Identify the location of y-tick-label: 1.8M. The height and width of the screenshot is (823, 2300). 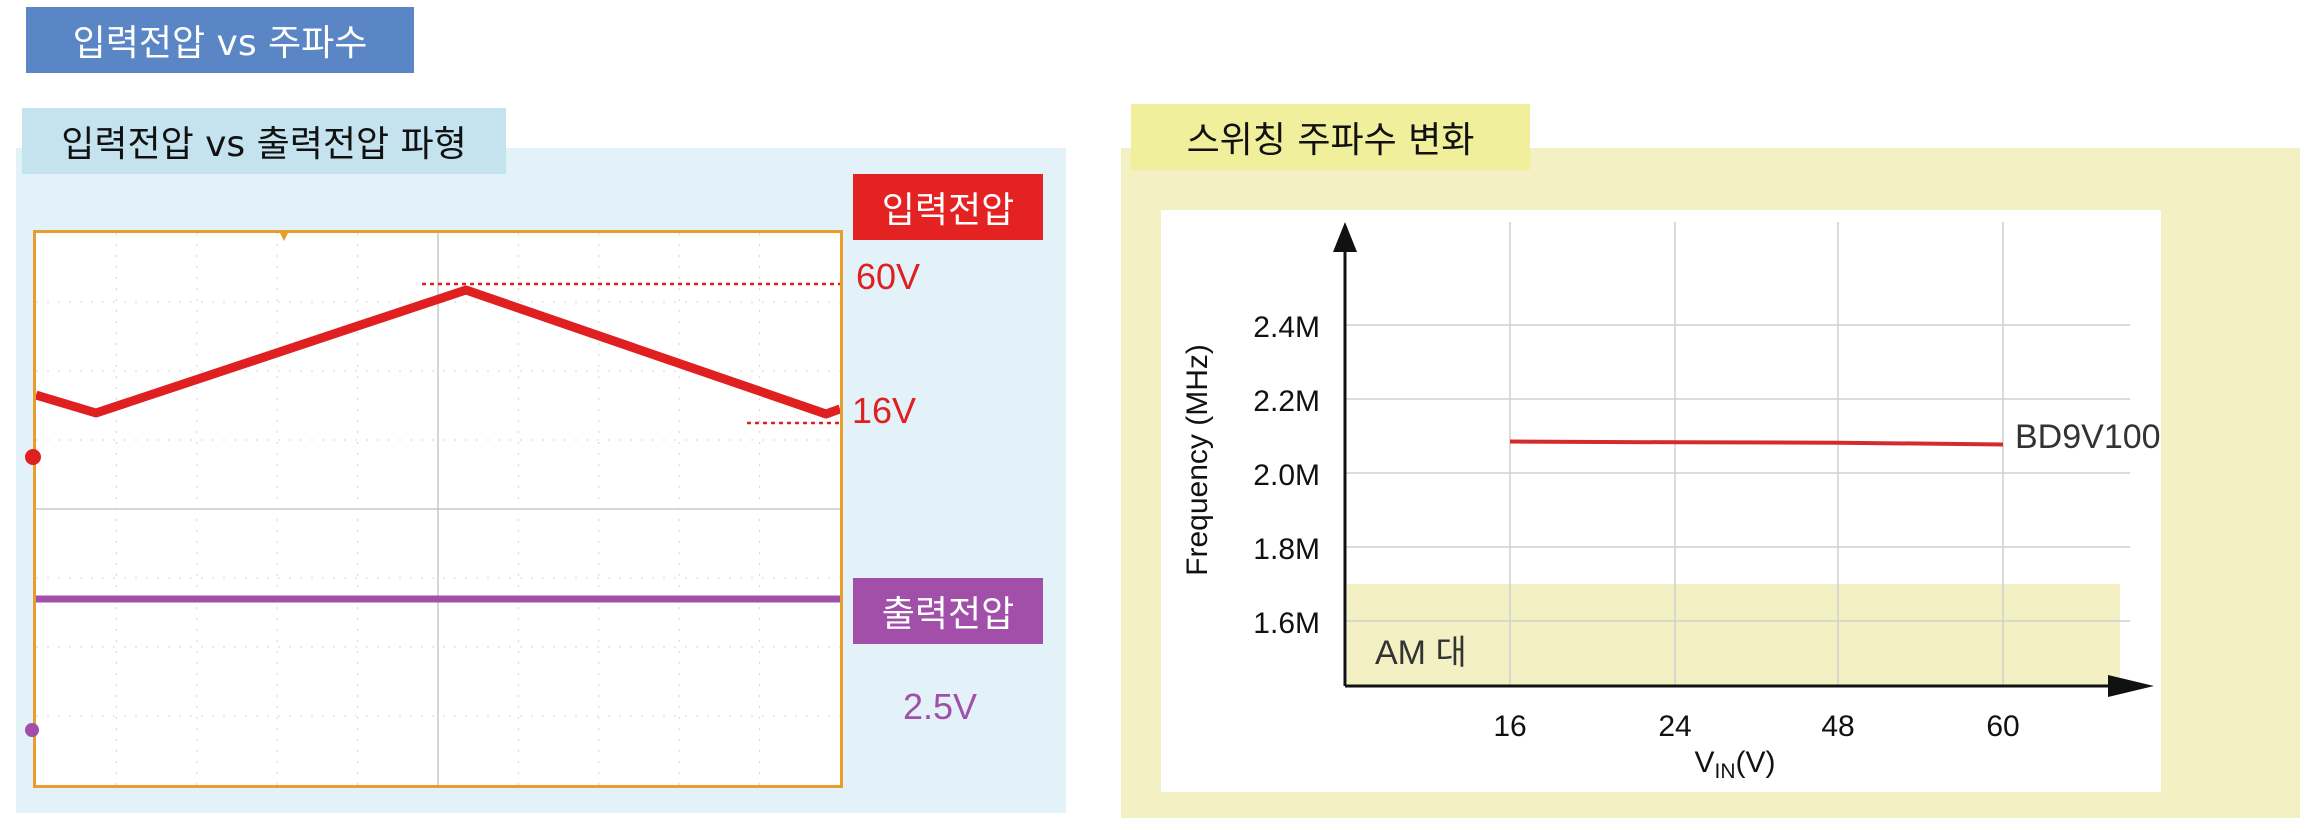
(1286, 549).